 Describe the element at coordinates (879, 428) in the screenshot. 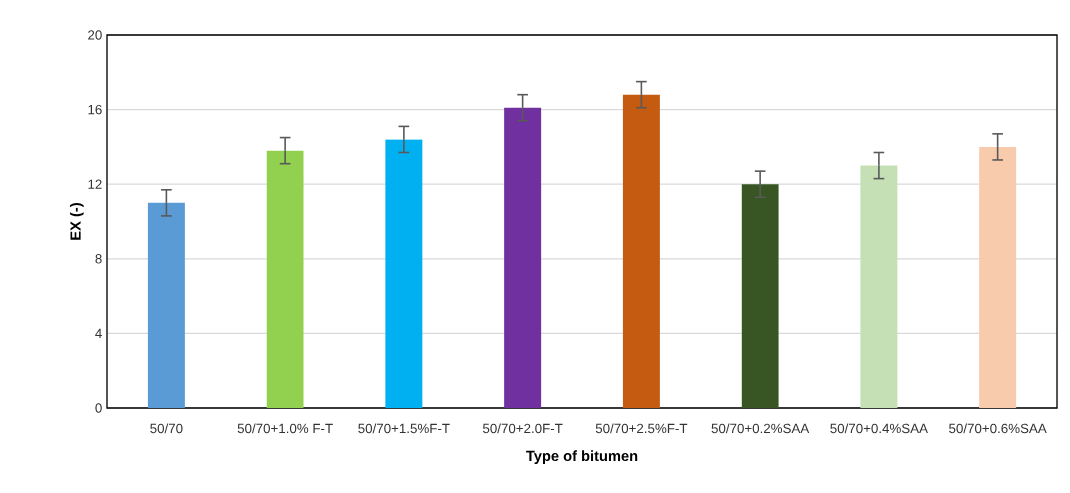

I see `x-tick-label: 50/70+0.4%SAA` at that location.